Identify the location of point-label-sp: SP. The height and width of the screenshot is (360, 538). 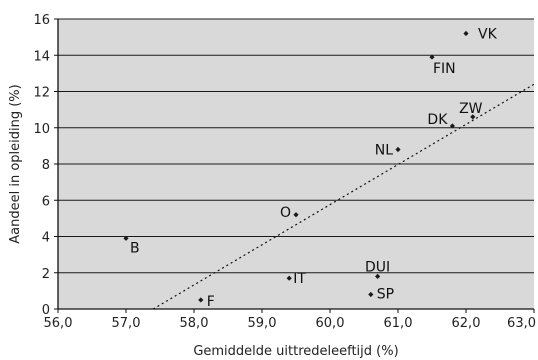
(385, 295).